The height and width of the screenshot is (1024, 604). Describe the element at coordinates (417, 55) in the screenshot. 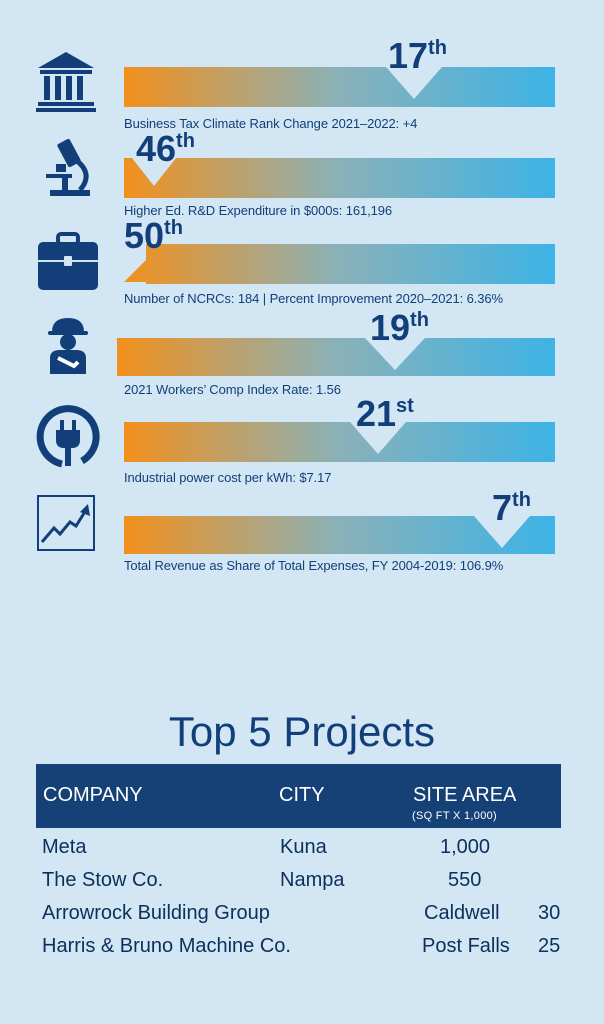

I see `rank-value: 17th` at that location.